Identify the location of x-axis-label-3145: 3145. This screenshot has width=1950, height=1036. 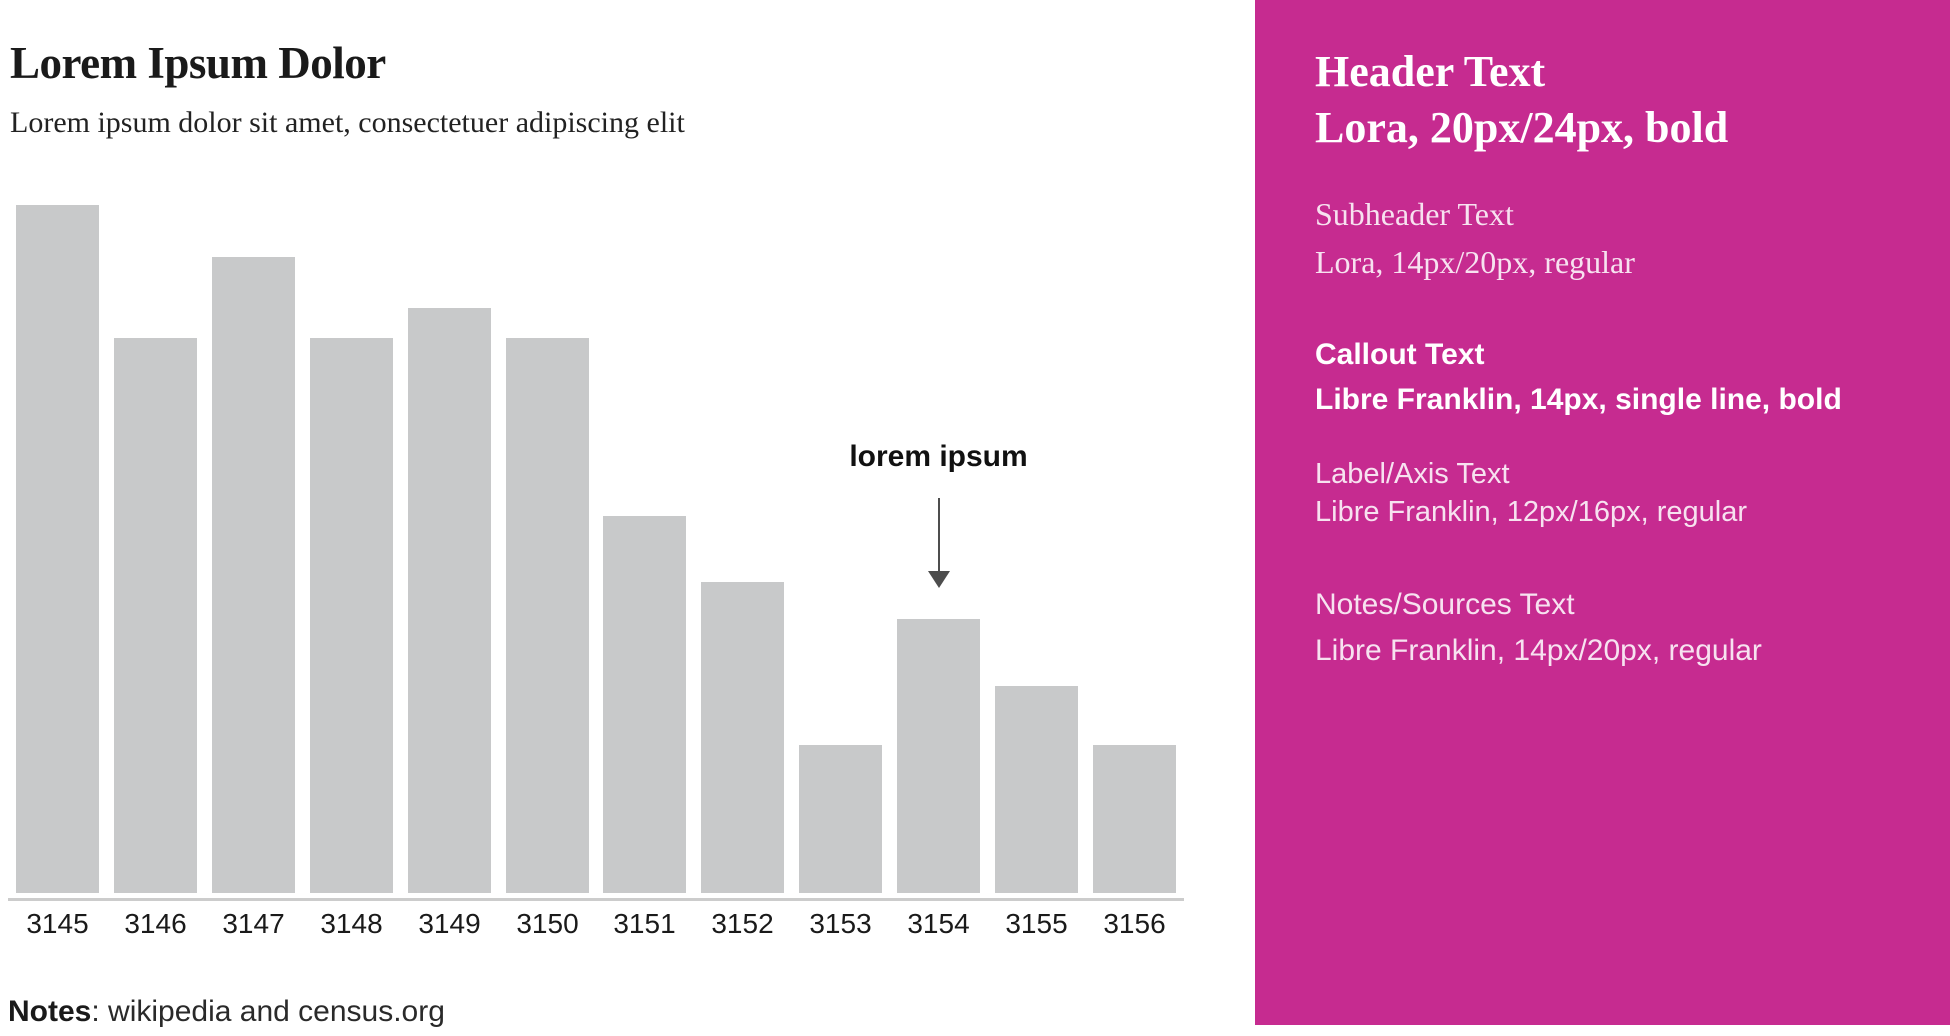
(57, 923).